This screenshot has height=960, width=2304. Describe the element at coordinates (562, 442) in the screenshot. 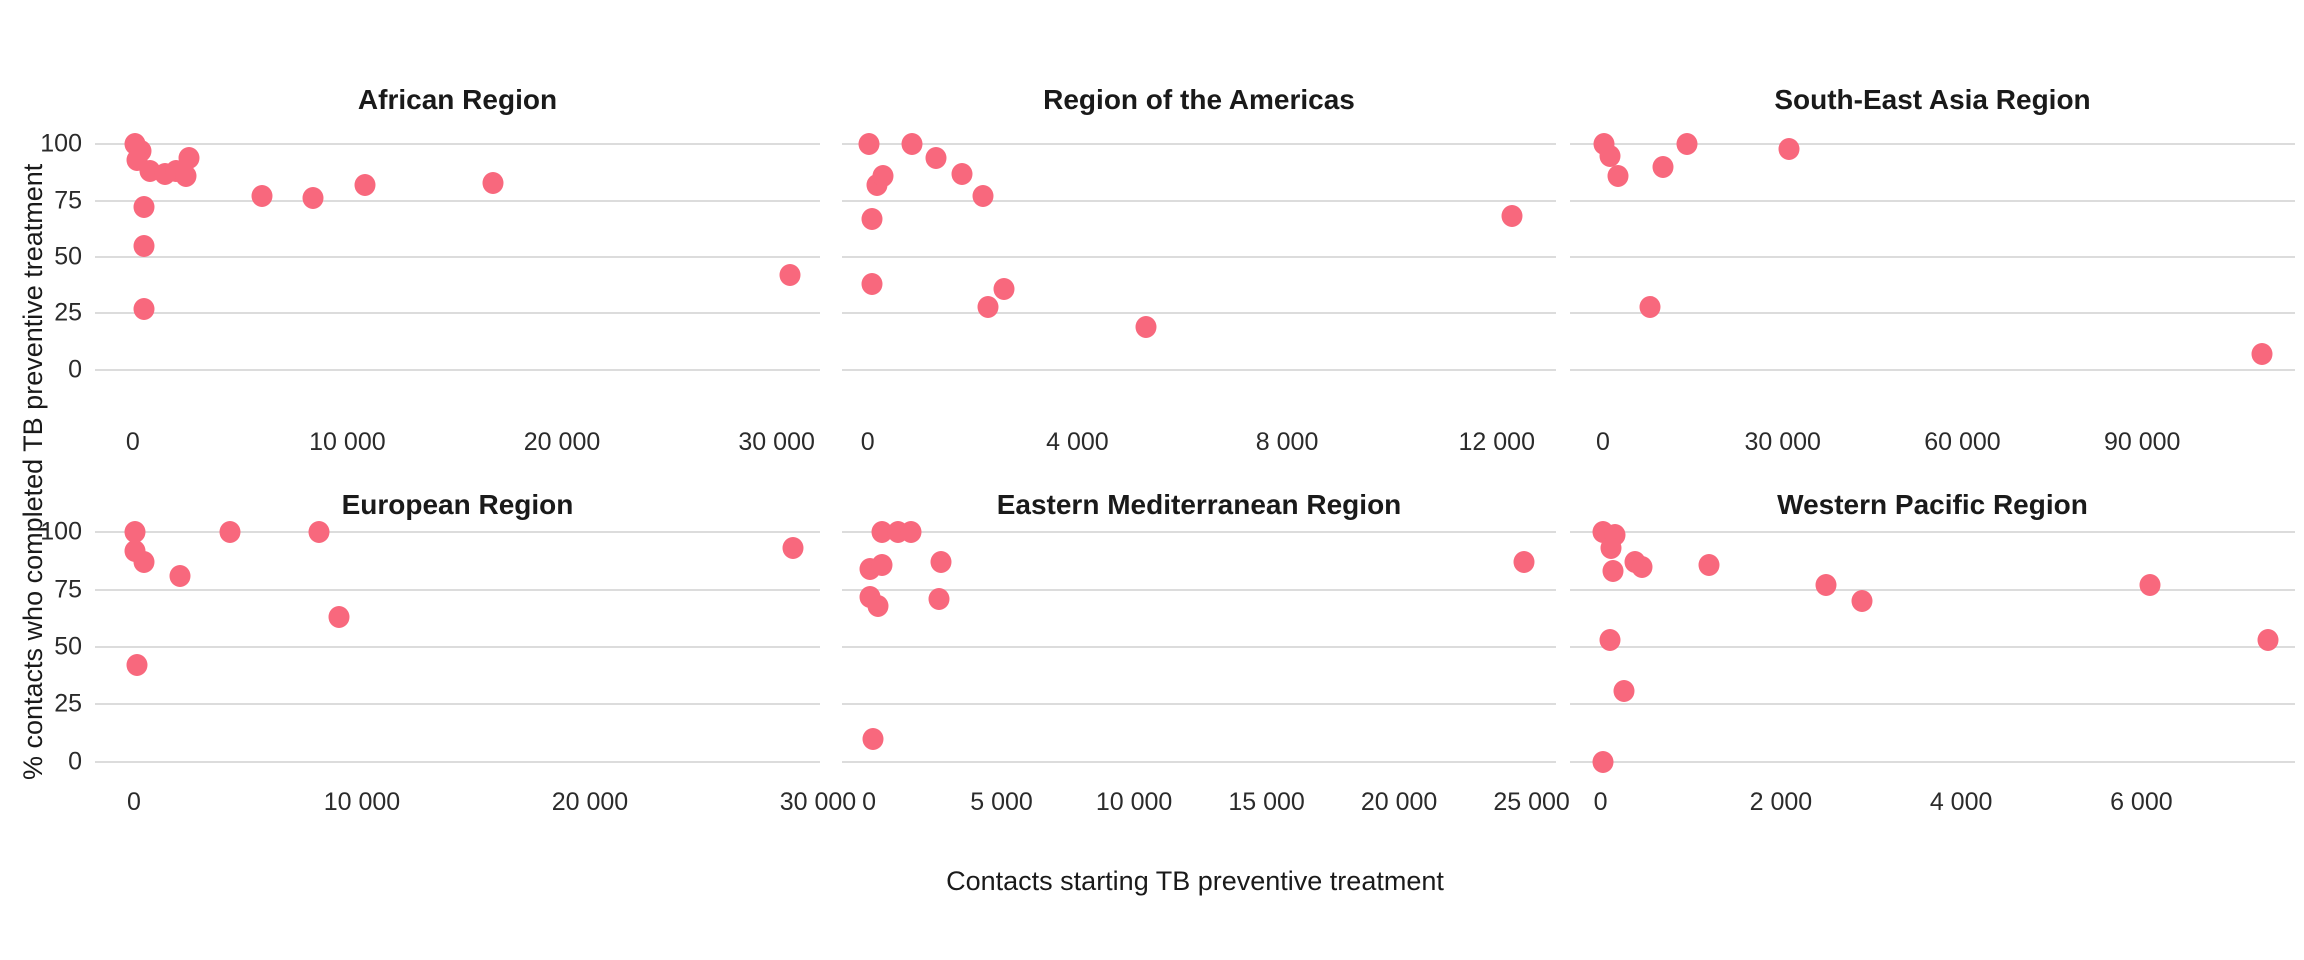

I see `x-tick-label: 20 000` at that location.